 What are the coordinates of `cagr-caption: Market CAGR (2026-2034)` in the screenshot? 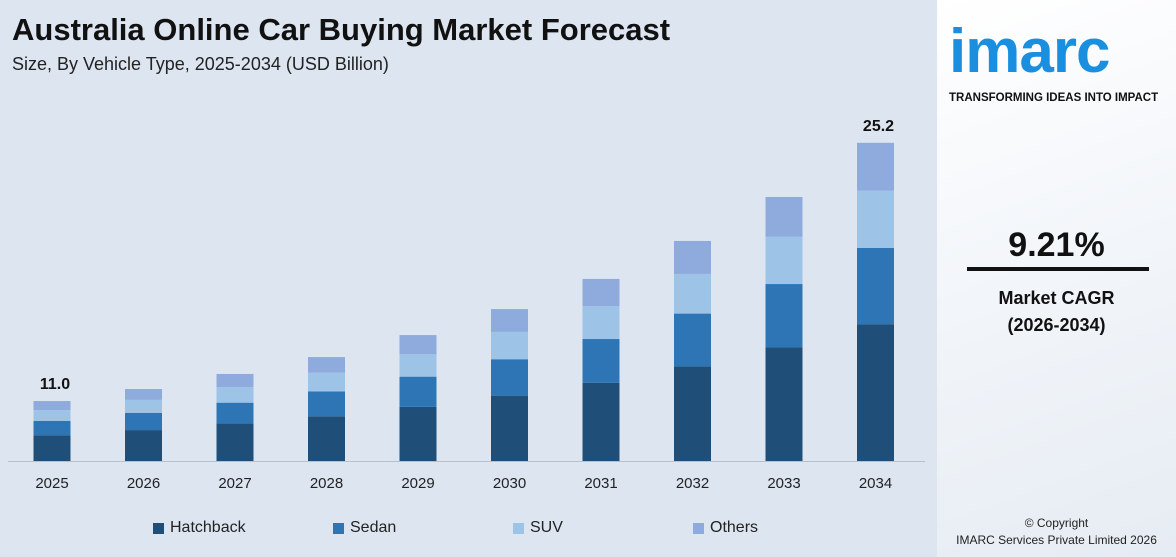 It's located at (1056, 312).